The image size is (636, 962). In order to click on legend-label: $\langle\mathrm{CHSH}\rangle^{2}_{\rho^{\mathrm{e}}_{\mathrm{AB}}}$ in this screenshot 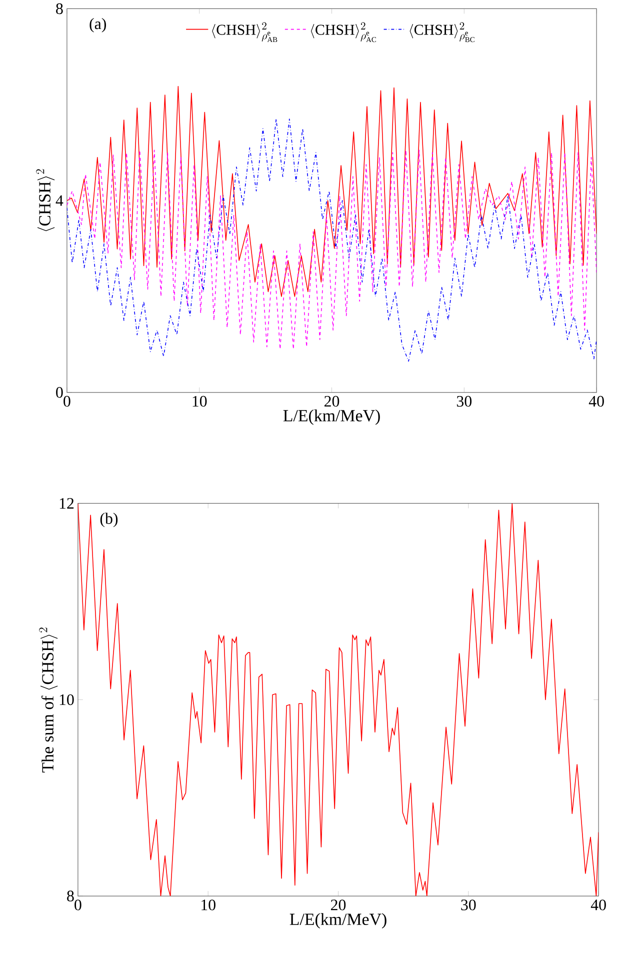, I will do `click(245, 32)`.